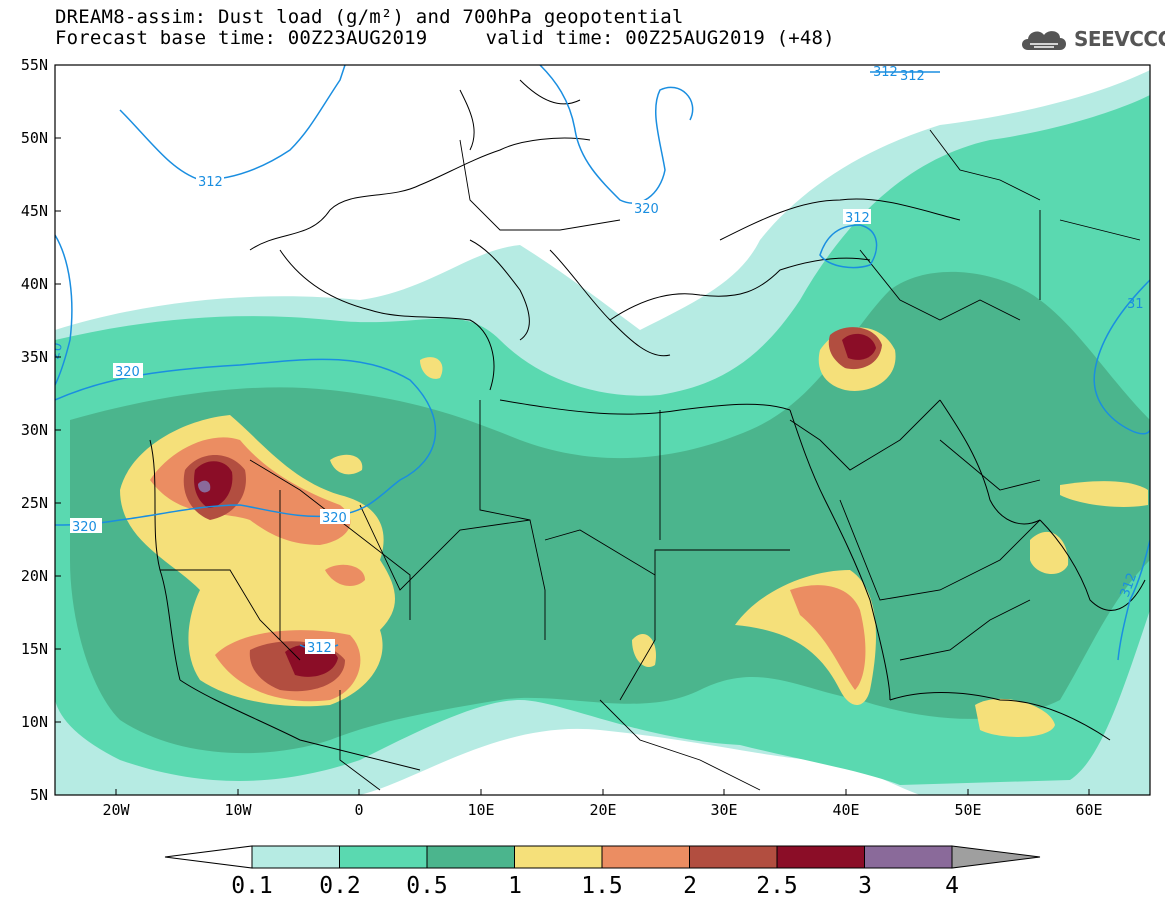 Image resolution: width=1165 pixels, height=907 pixels. I want to click on lat-tick-label: 20N, so click(34, 576).